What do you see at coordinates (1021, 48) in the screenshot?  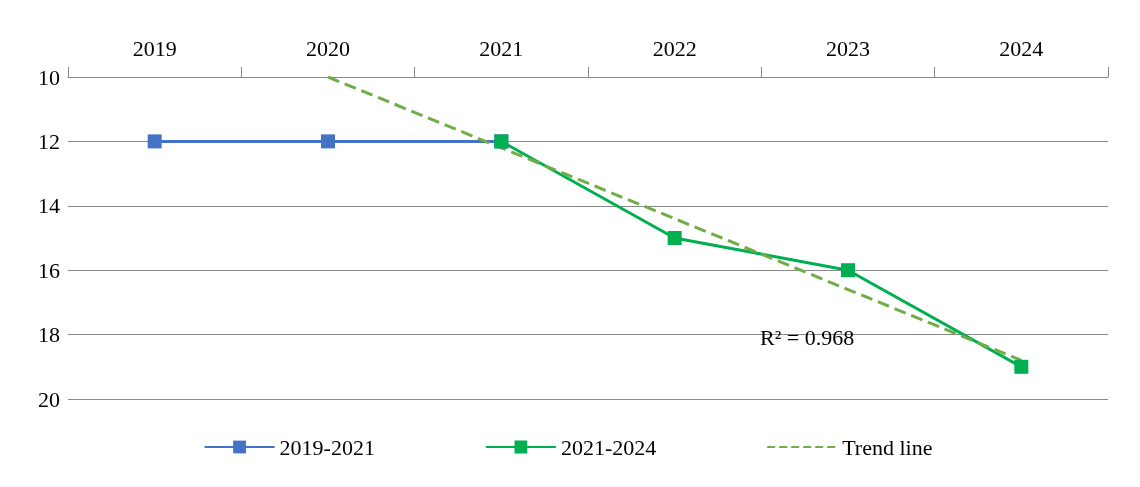 I see `x-tick-label: 2024` at bounding box center [1021, 48].